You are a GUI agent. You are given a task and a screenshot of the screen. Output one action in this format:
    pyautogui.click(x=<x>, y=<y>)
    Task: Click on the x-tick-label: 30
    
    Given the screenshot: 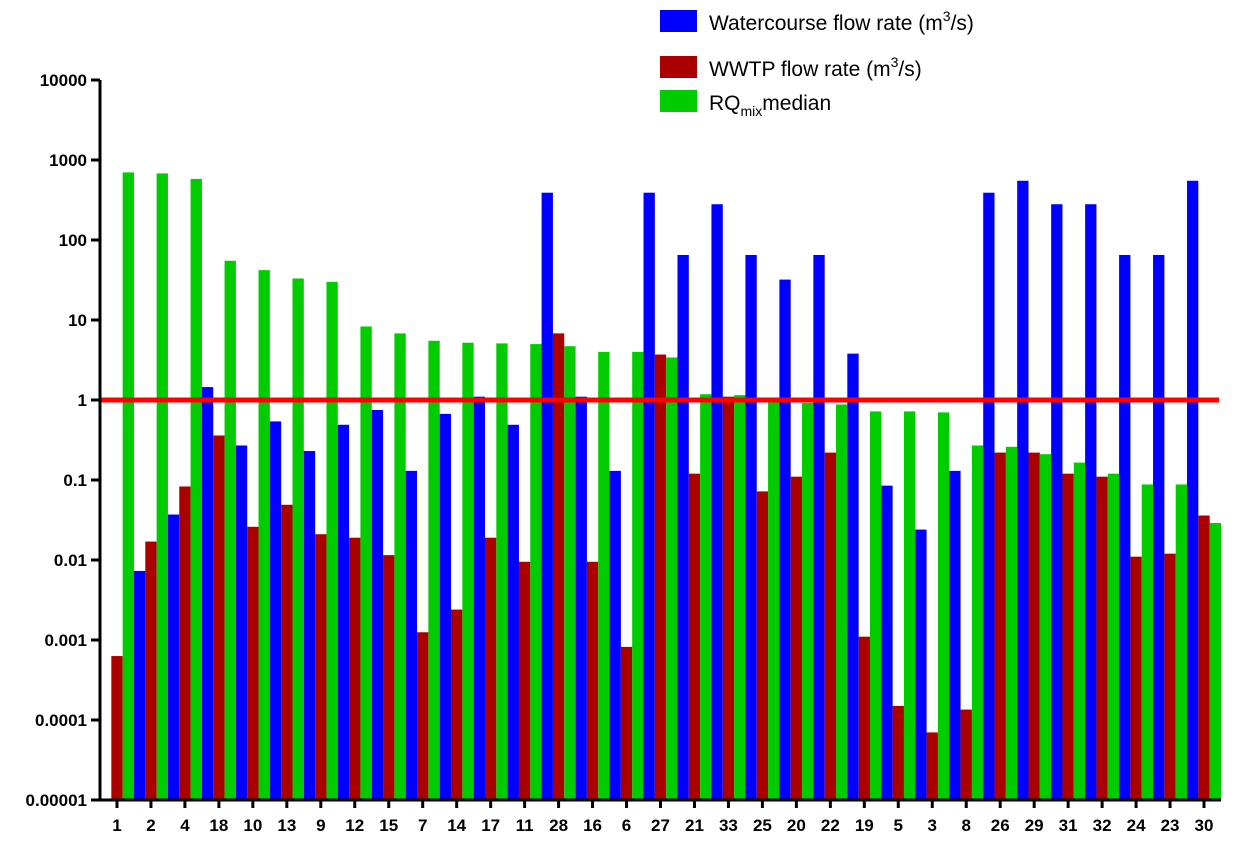 What is the action you would take?
    pyautogui.click(x=1204, y=825)
    